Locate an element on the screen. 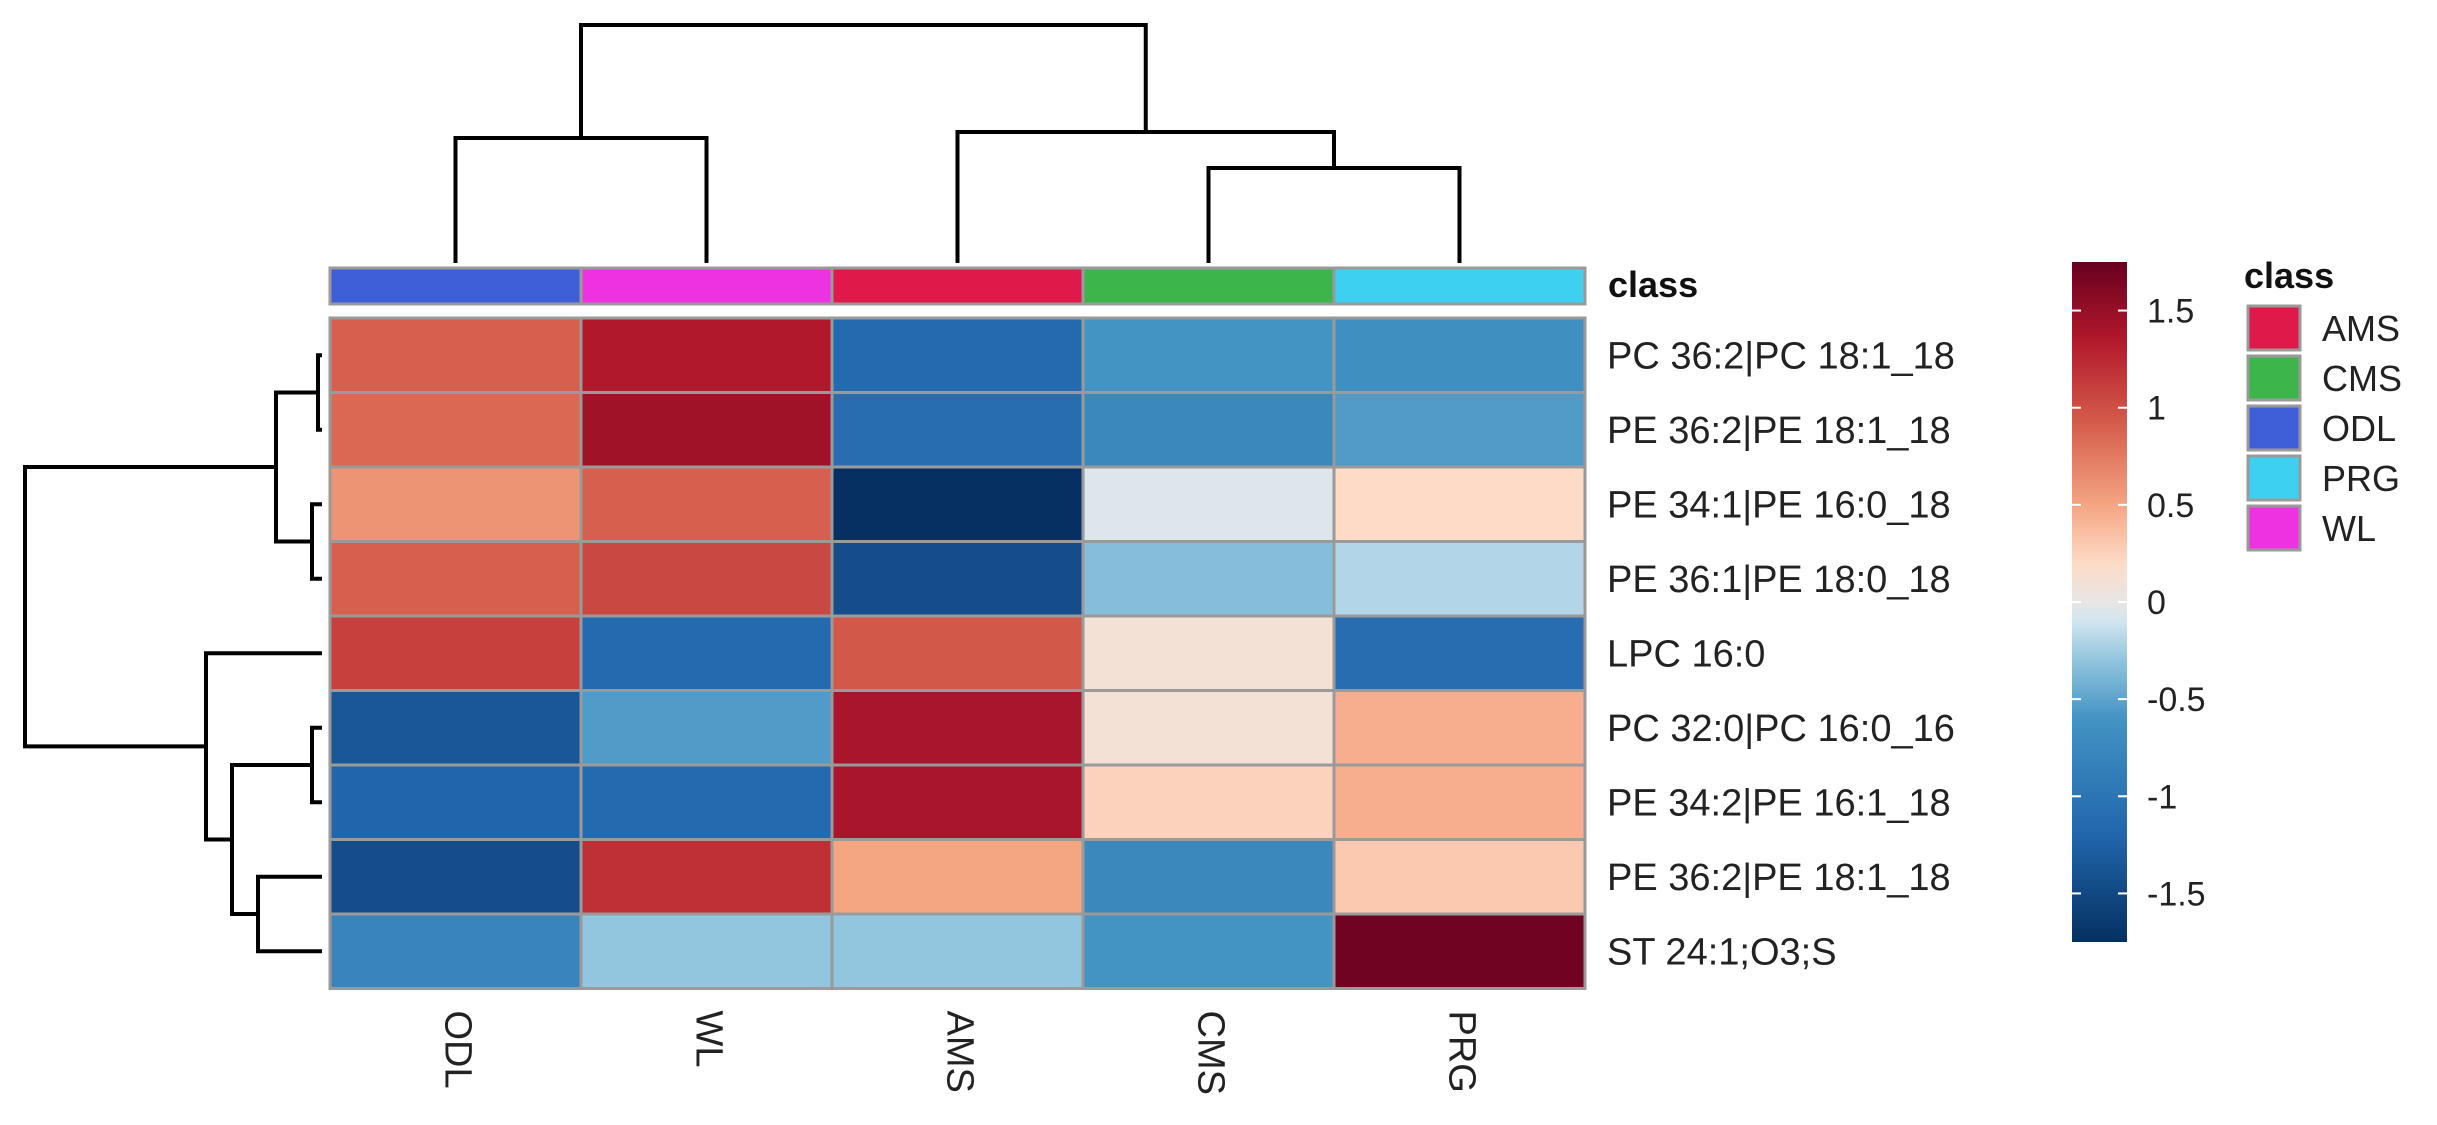 The height and width of the screenshot is (1125, 2437). column-label: CMS is located at coordinates (1210, 1053).